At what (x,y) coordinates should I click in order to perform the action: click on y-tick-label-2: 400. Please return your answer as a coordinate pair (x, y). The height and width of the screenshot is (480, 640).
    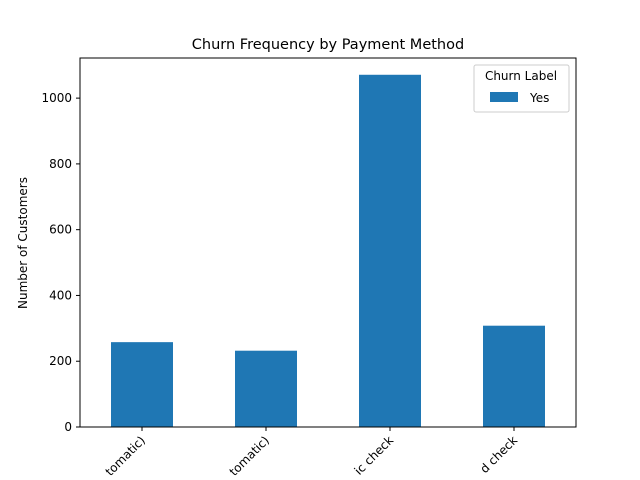
    Looking at the image, I should click on (60, 295).